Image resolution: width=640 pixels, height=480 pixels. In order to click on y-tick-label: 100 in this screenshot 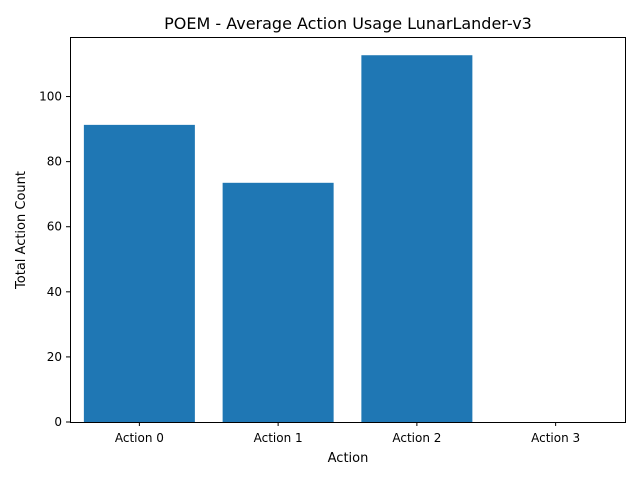, I will do `click(50, 97)`.